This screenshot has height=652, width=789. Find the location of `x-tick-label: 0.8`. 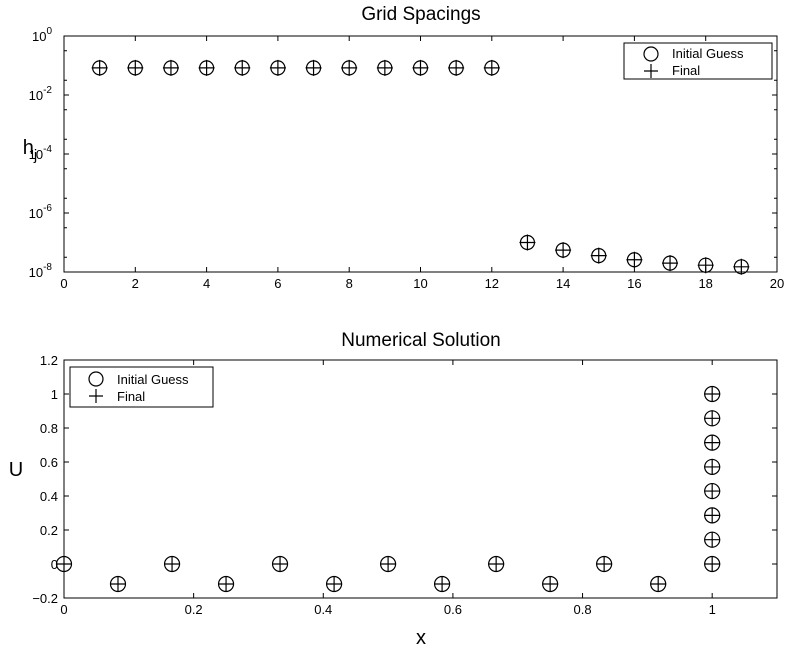

x-tick-label: 0.8 is located at coordinates (583, 609).